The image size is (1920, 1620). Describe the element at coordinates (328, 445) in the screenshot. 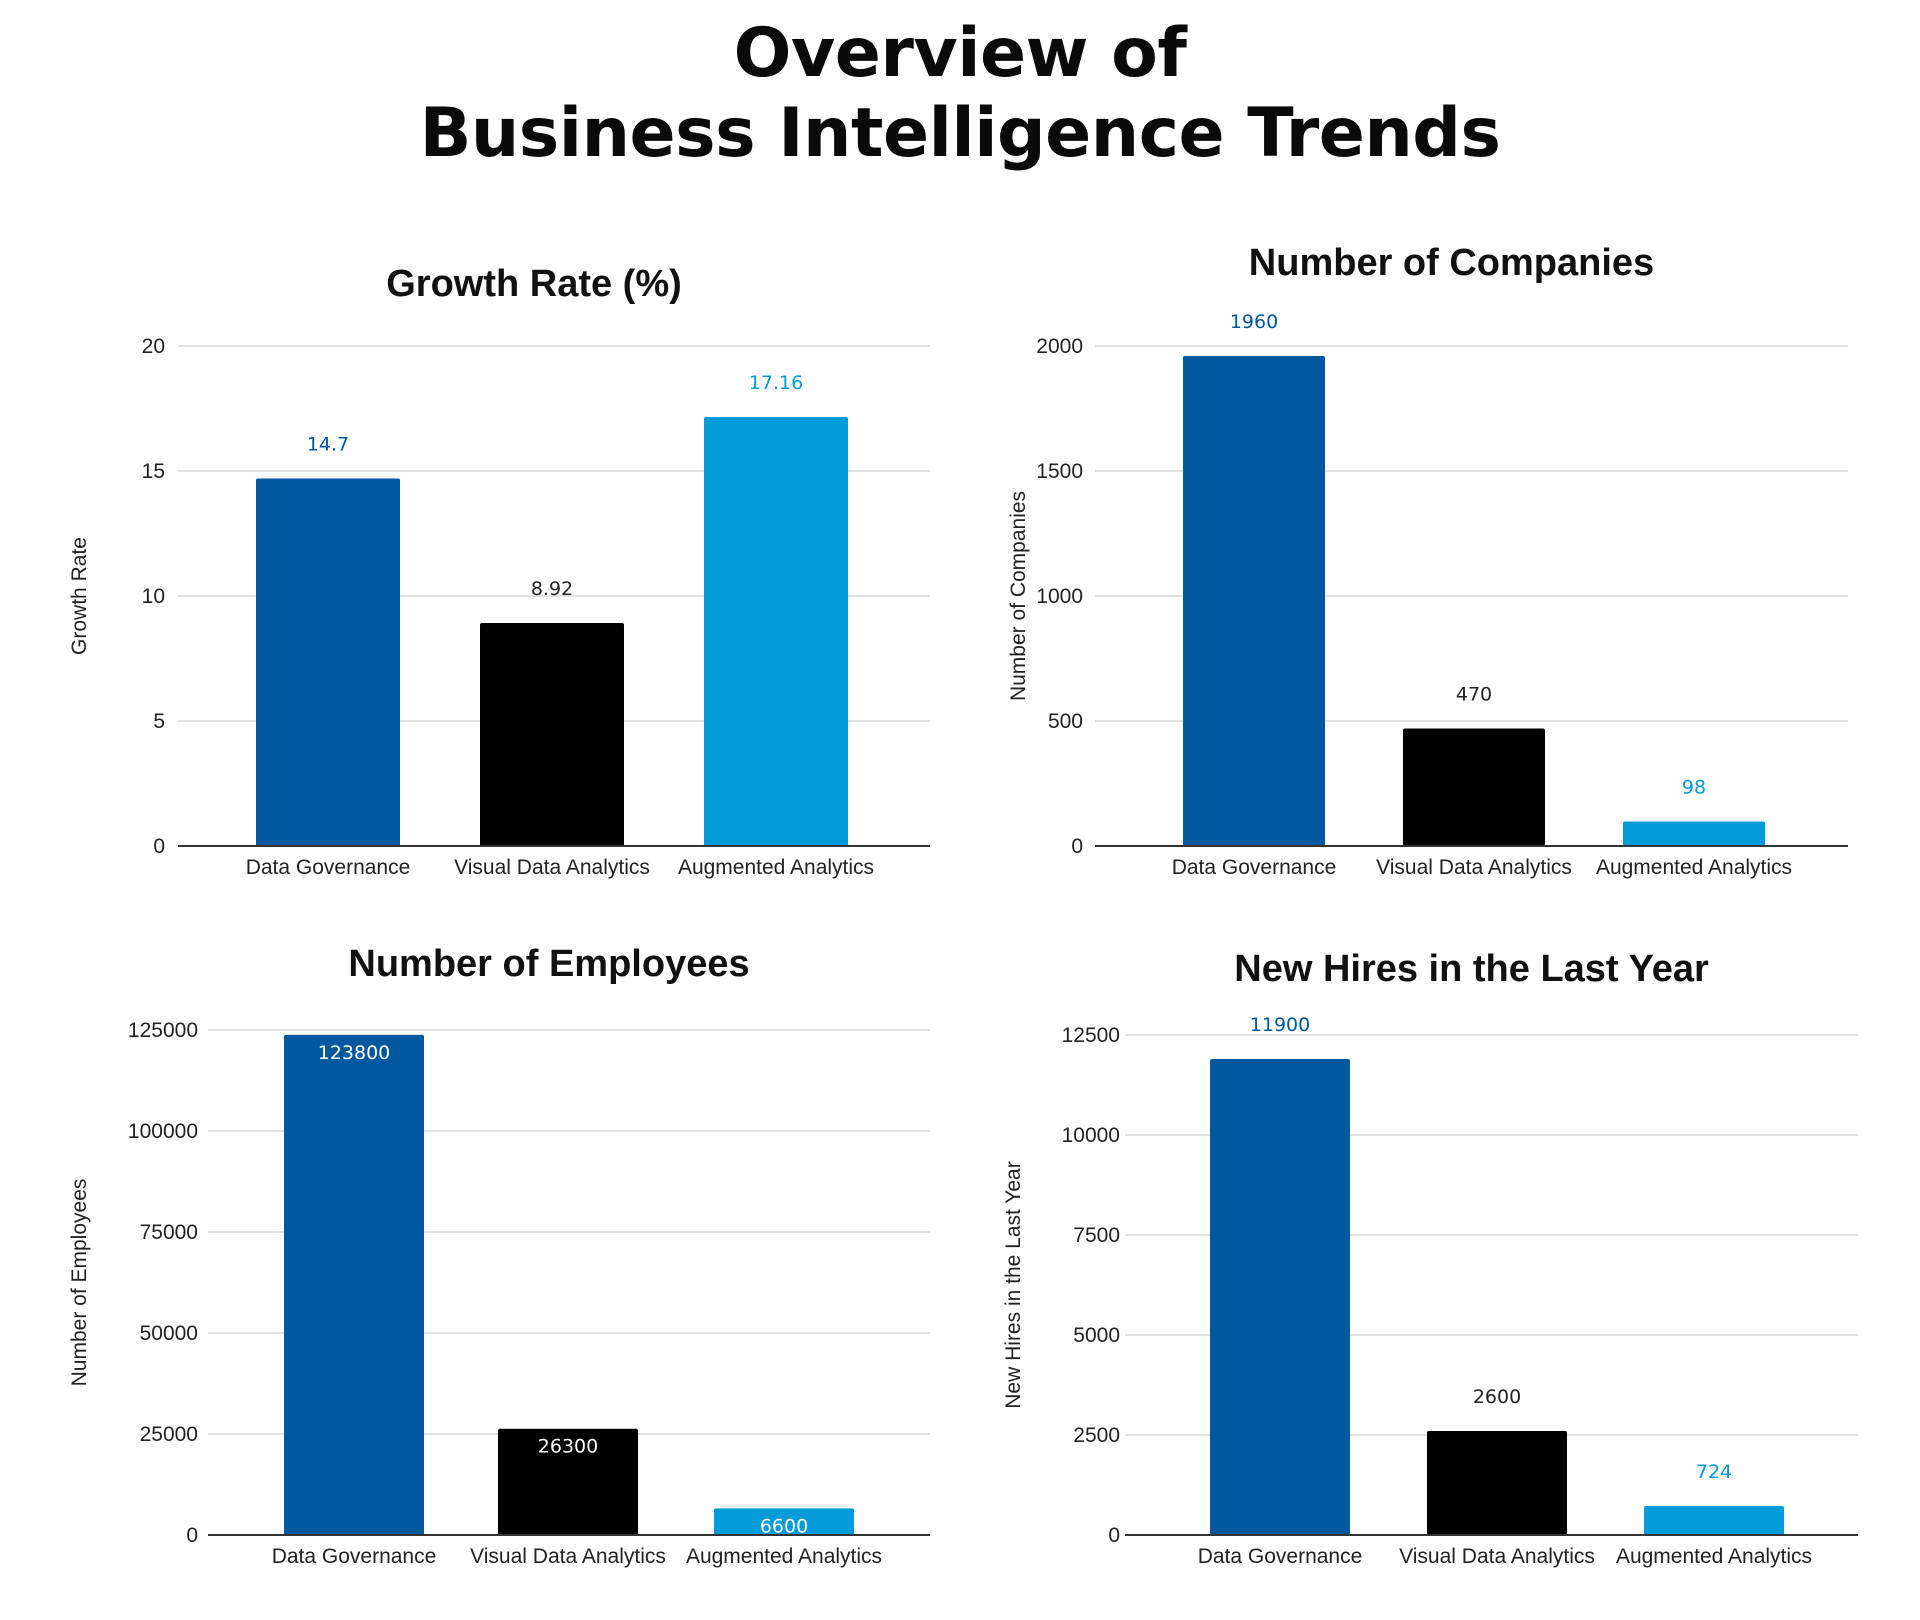

I see `data-label-data-governance: 14.7` at that location.